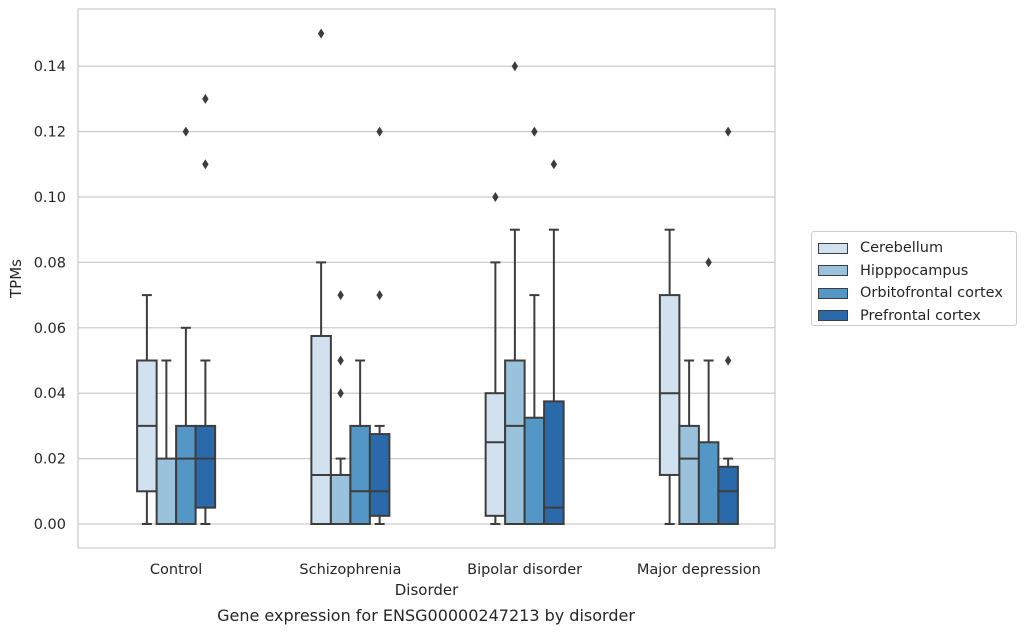  What do you see at coordinates (350, 570) in the screenshot?
I see `x-tick-label: Schizophrenia` at bounding box center [350, 570].